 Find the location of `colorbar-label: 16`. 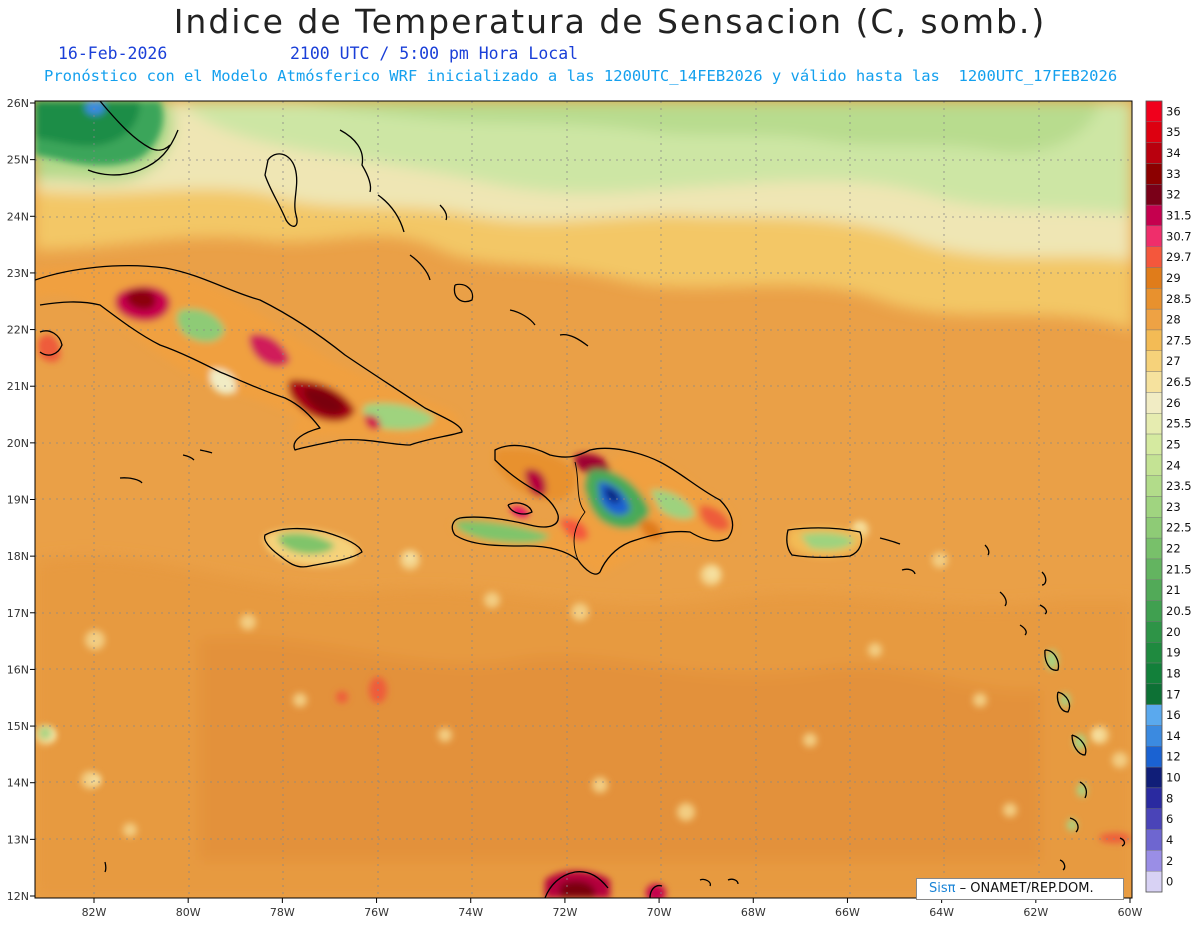

colorbar-label: 16 is located at coordinates (1173, 715).